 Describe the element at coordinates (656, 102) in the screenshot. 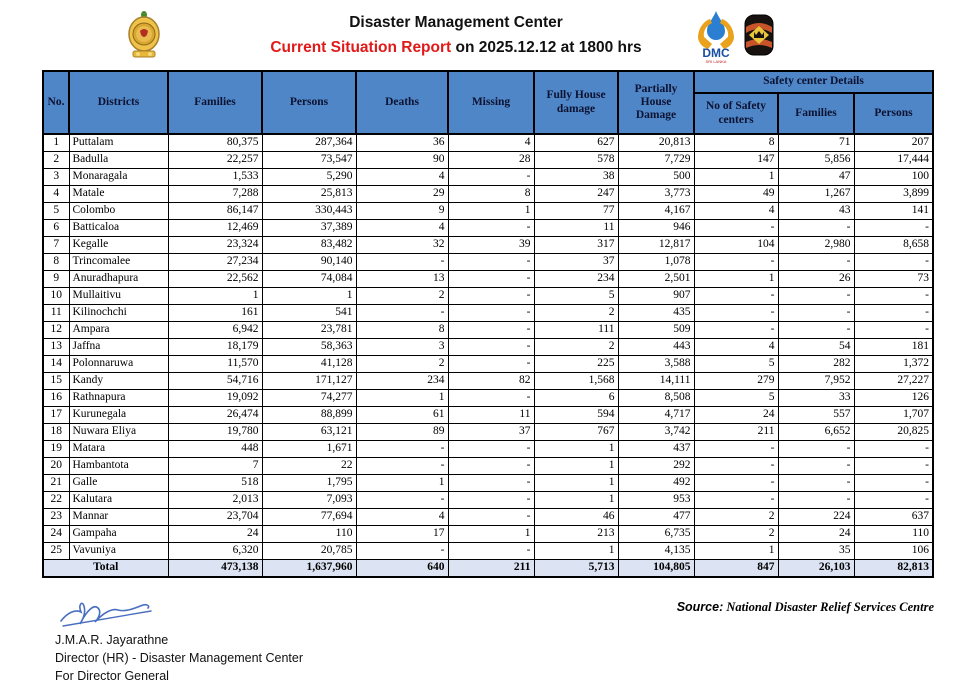

I see `col-header-partially-damage: Partially House Damage` at that location.